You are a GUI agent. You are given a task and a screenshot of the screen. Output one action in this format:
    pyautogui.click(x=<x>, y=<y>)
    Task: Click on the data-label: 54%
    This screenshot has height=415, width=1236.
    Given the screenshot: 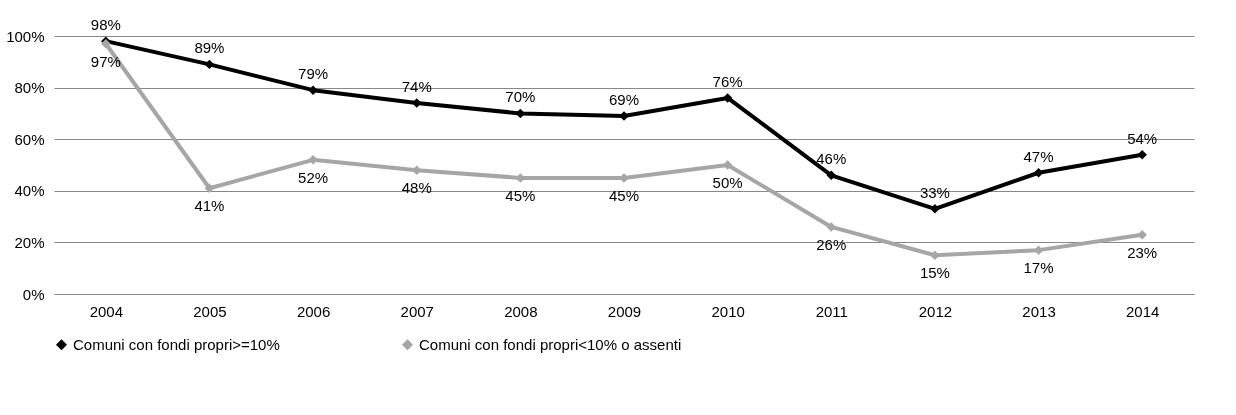 What is the action you would take?
    pyautogui.click(x=1142, y=138)
    